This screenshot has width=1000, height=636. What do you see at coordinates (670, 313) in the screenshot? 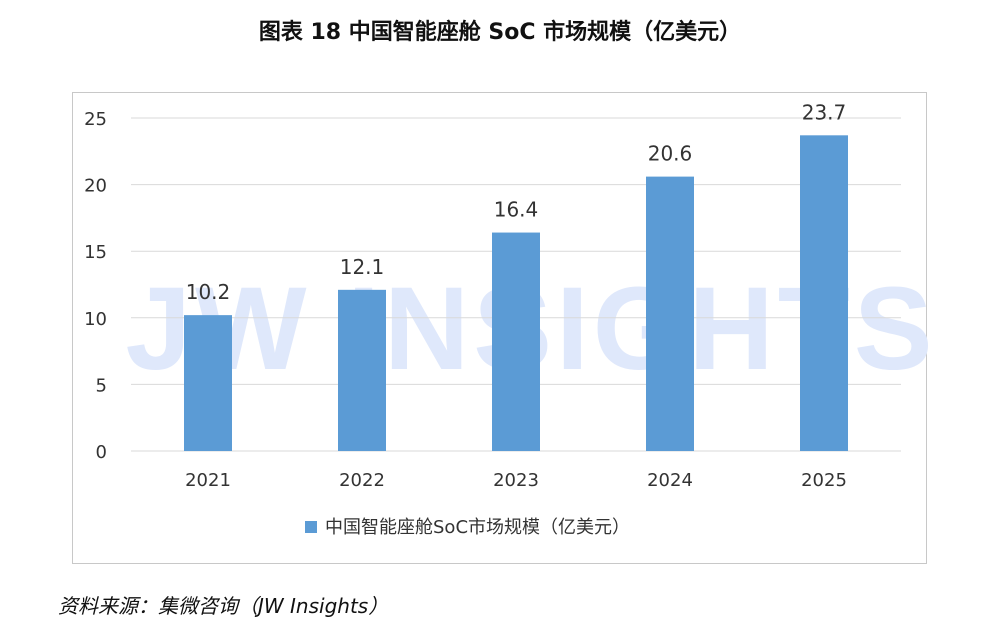
I see `bar-2024` at bounding box center [670, 313].